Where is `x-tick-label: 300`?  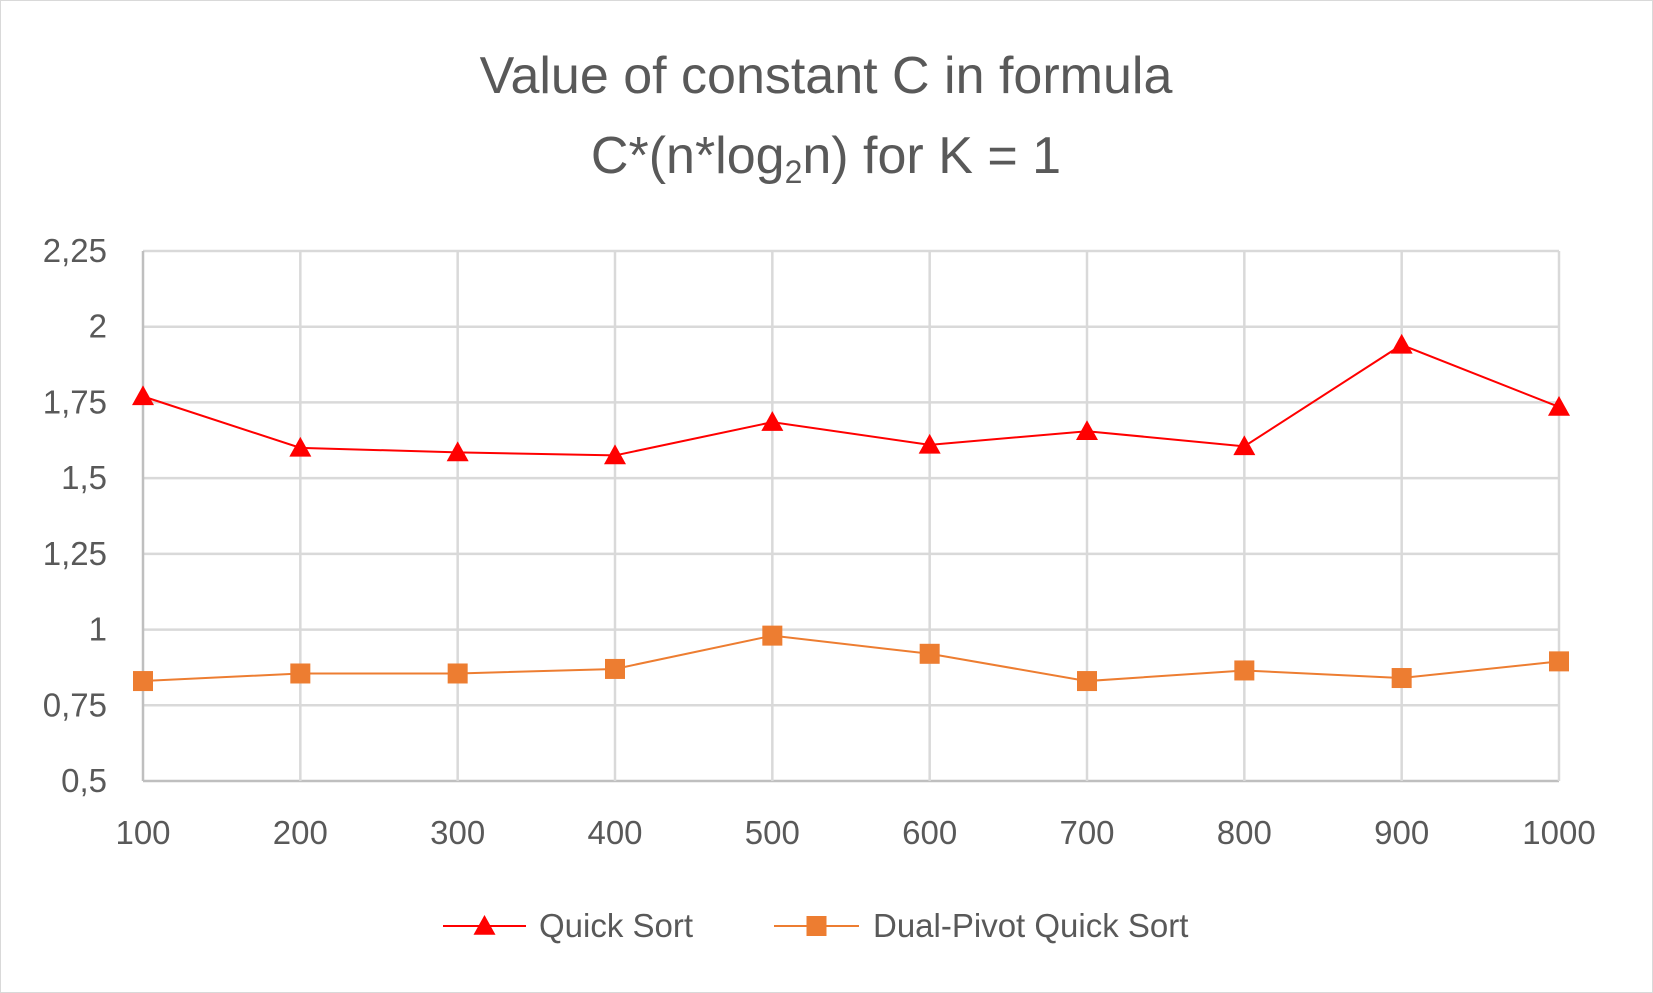
x-tick-label: 300 is located at coordinates (457, 832).